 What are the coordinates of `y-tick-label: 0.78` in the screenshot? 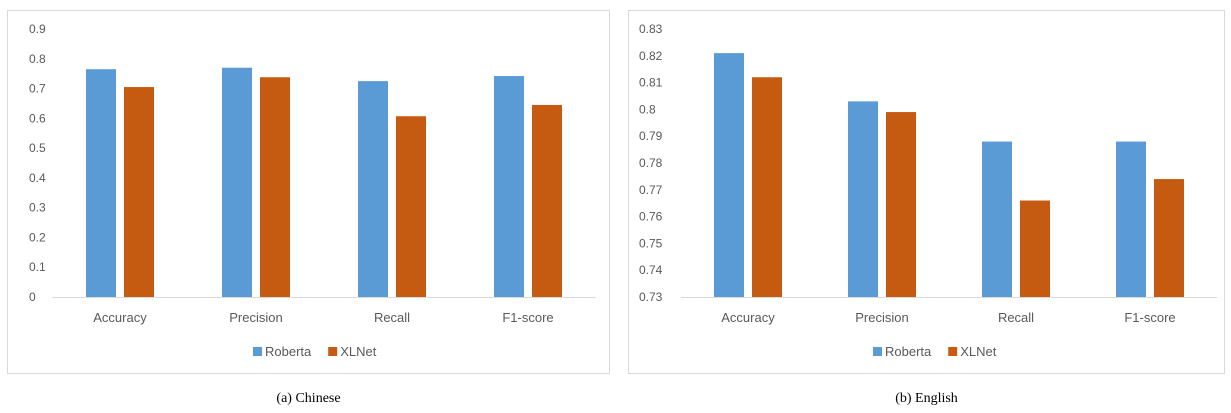 It's located at (651, 163).